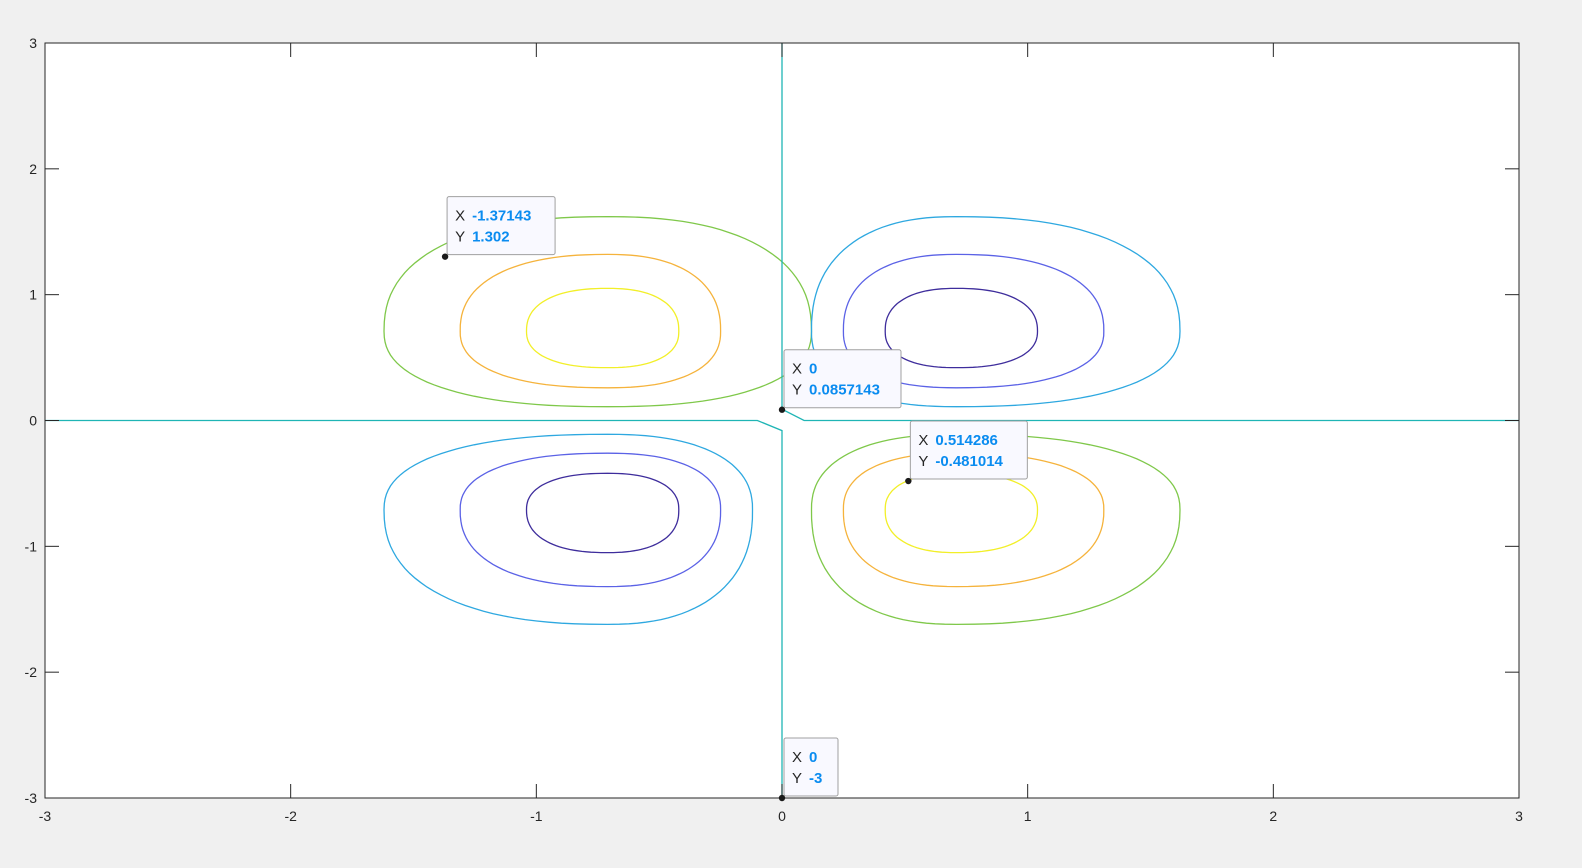 The height and width of the screenshot is (868, 1582). What do you see at coordinates (491, 237) in the screenshot?
I see `datatip-y-value: 1.302` at bounding box center [491, 237].